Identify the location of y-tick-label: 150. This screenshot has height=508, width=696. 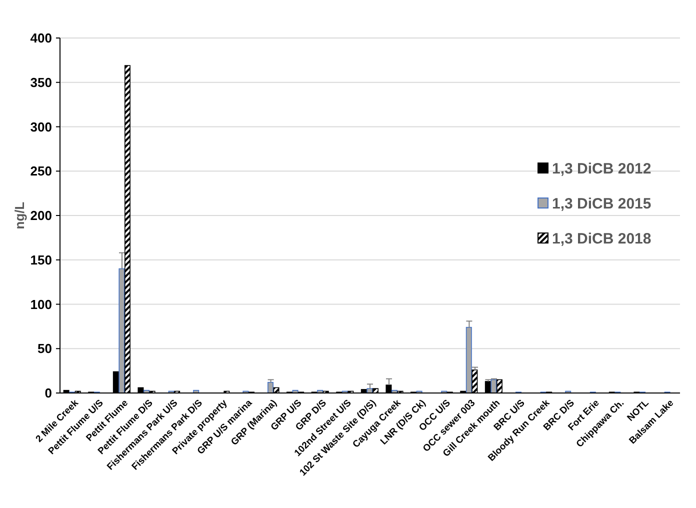
(41, 260).